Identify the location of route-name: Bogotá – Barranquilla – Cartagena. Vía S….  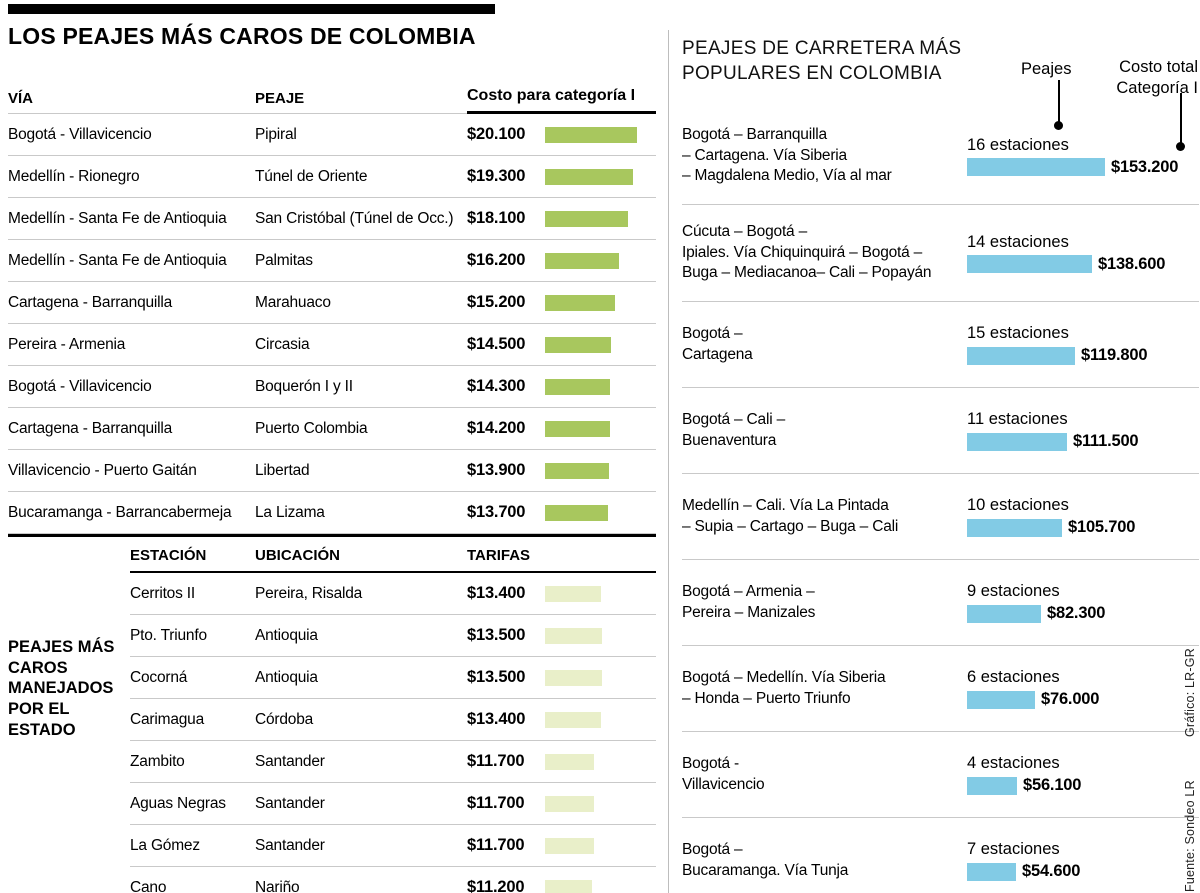
(787, 155).